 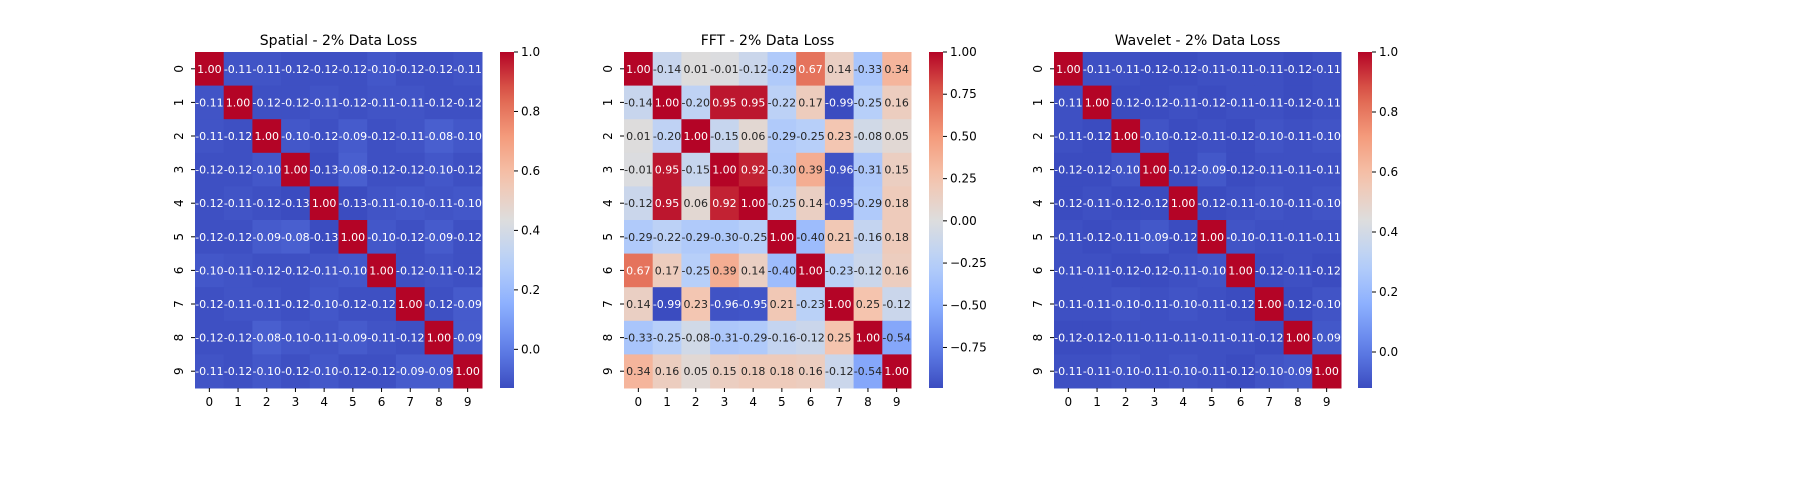 What do you see at coordinates (810, 69) in the screenshot?
I see `cell-value-label: 0.67` at bounding box center [810, 69].